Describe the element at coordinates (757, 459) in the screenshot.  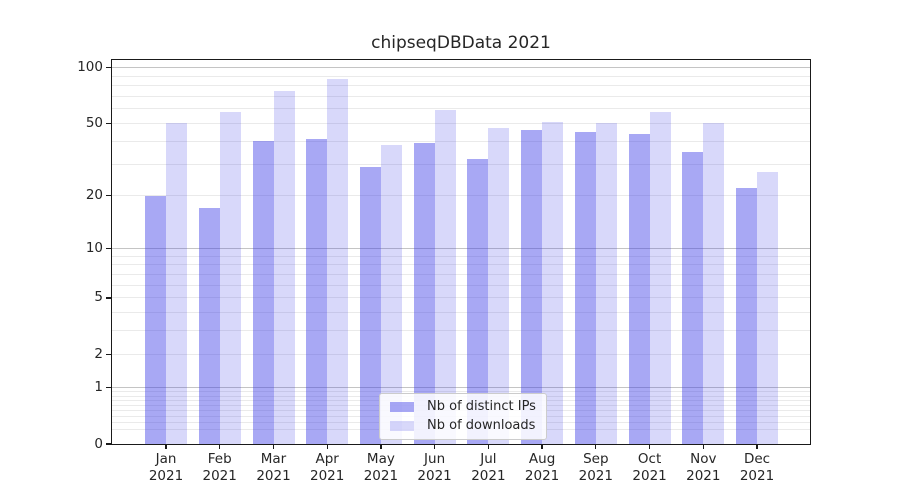
I see `x-tick-month: Dec` at that location.